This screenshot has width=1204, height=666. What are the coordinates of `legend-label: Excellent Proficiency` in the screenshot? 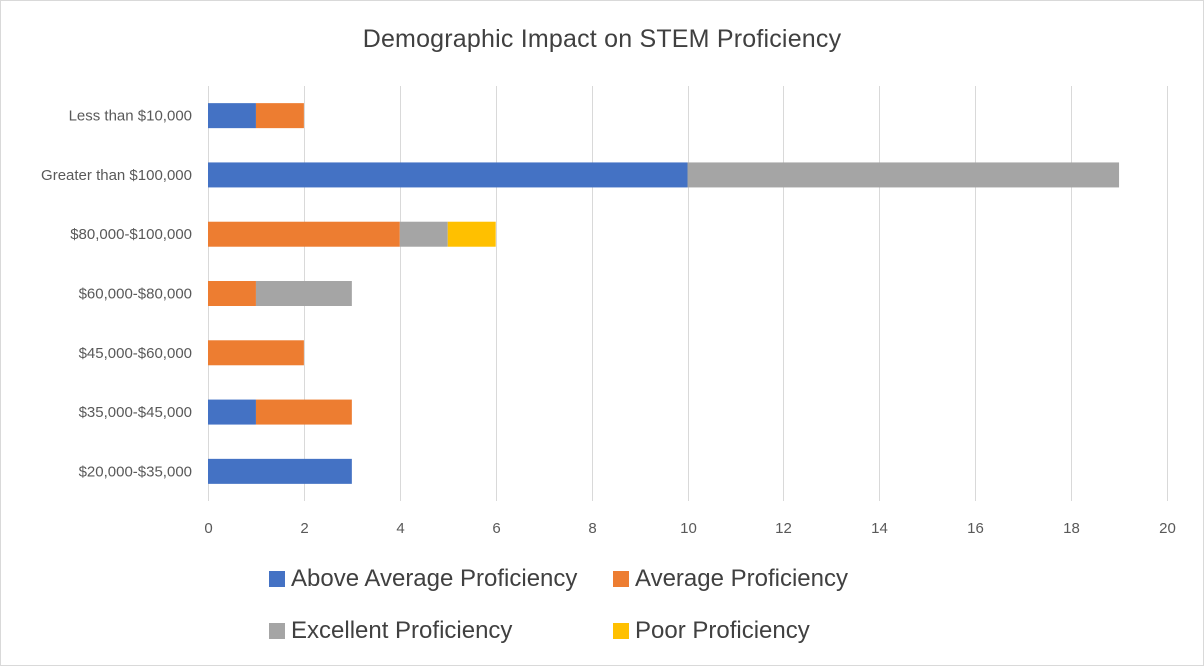 It's located at (402, 630).